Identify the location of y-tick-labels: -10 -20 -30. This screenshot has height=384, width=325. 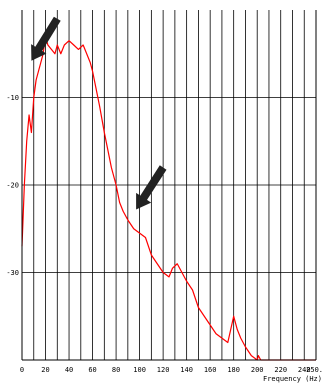
(12, 185).